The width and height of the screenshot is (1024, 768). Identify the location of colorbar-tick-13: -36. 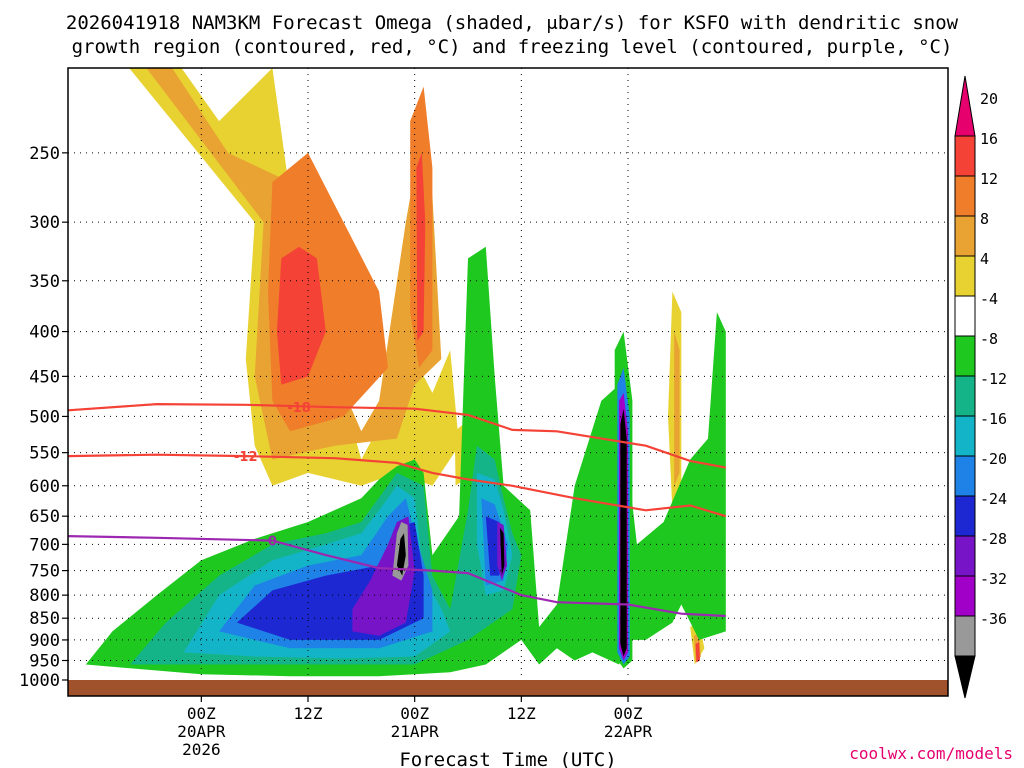
(993, 619).